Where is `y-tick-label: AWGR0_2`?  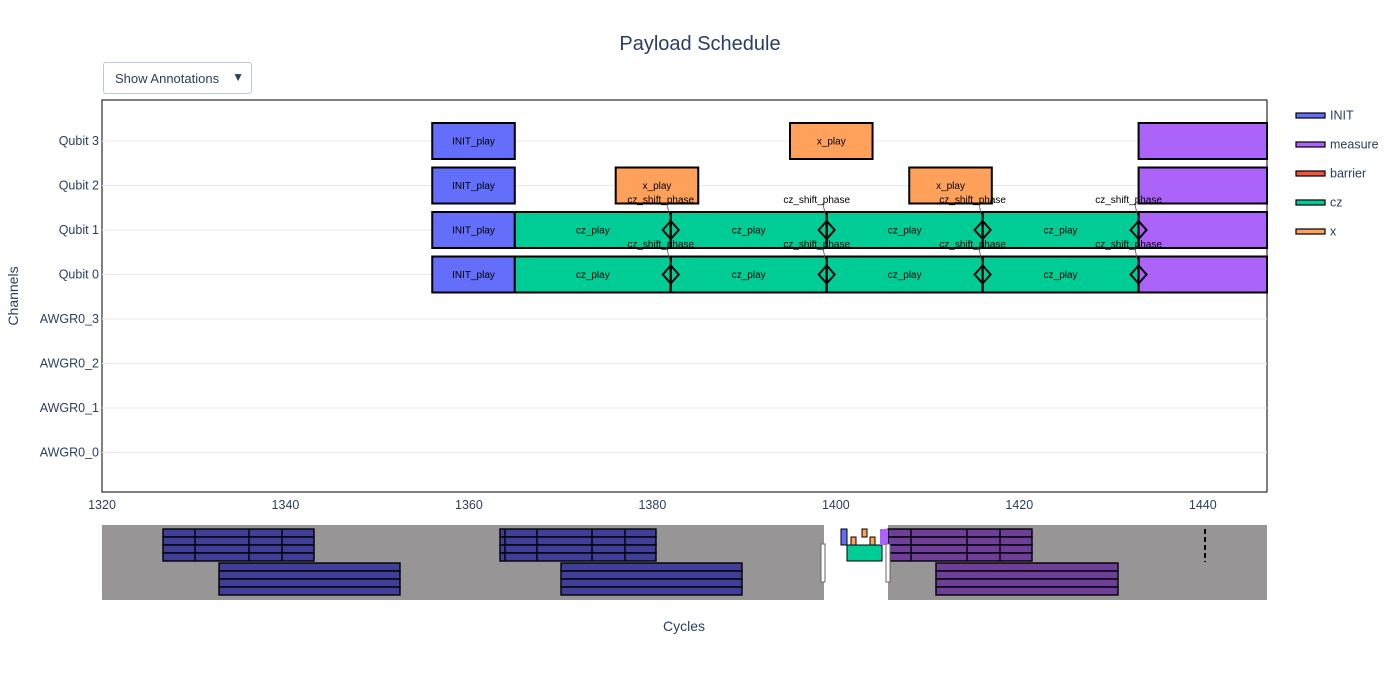
y-tick-label: AWGR0_2 is located at coordinates (69, 364).